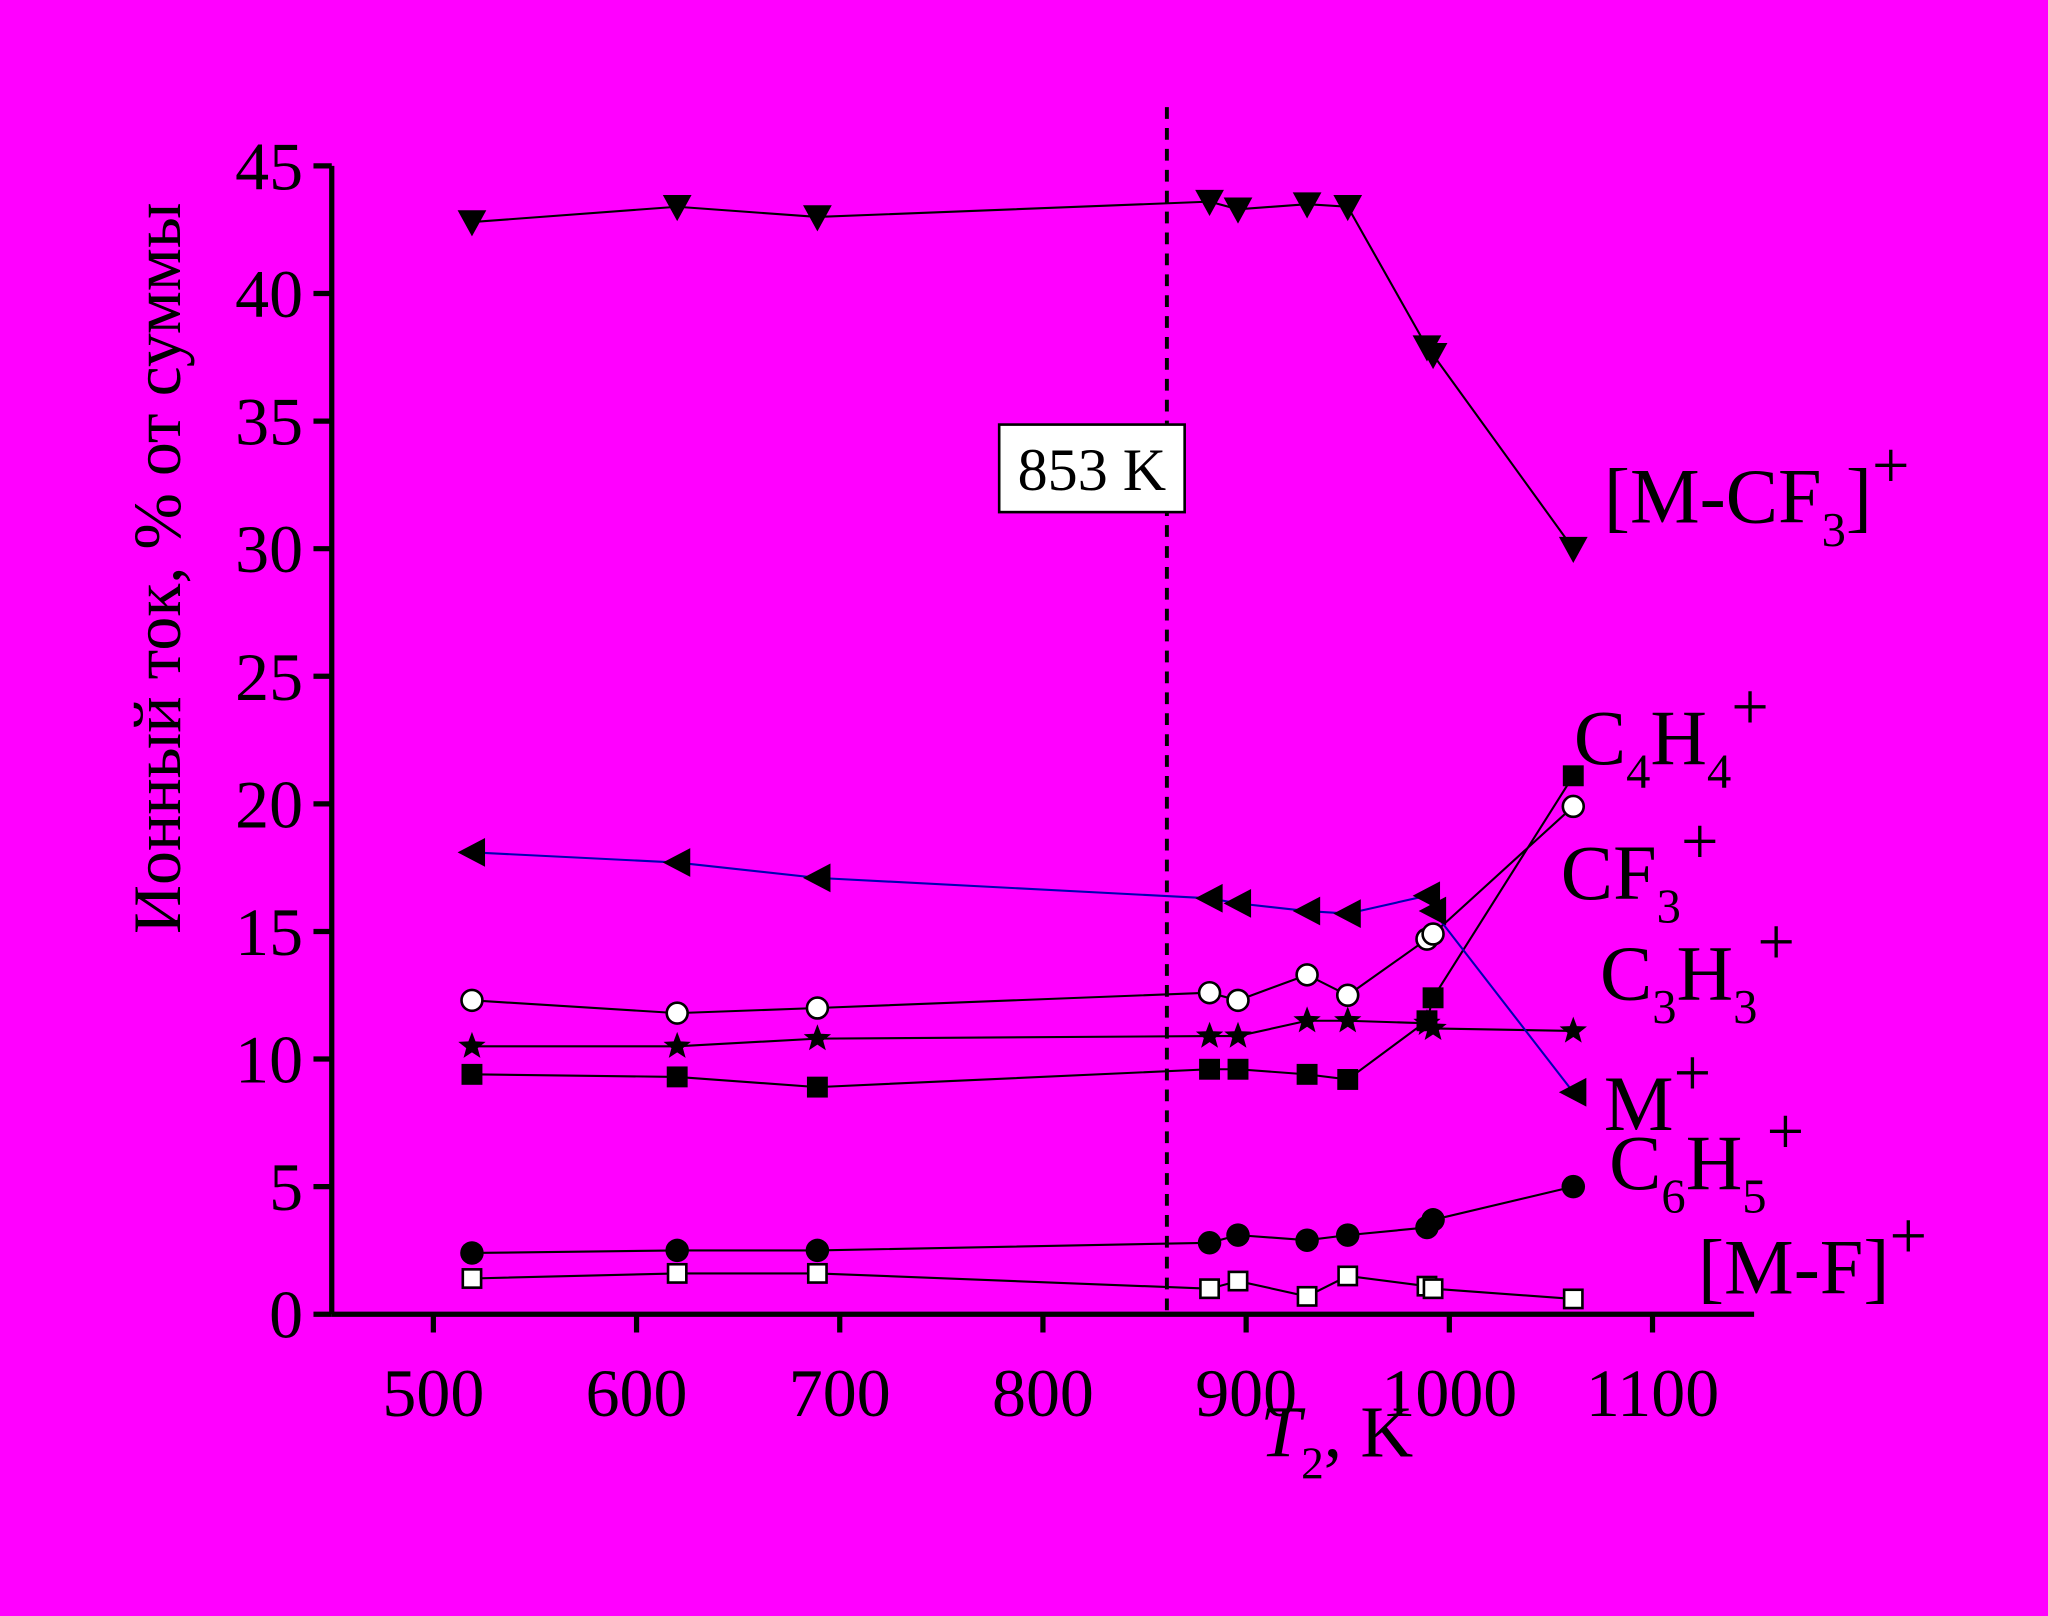 The width and height of the screenshot is (2048, 1616). What do you see at coordinates (1640, 870) in the screenshot?
I see `series-label: CF3+` at bounding box center [1640, 870].